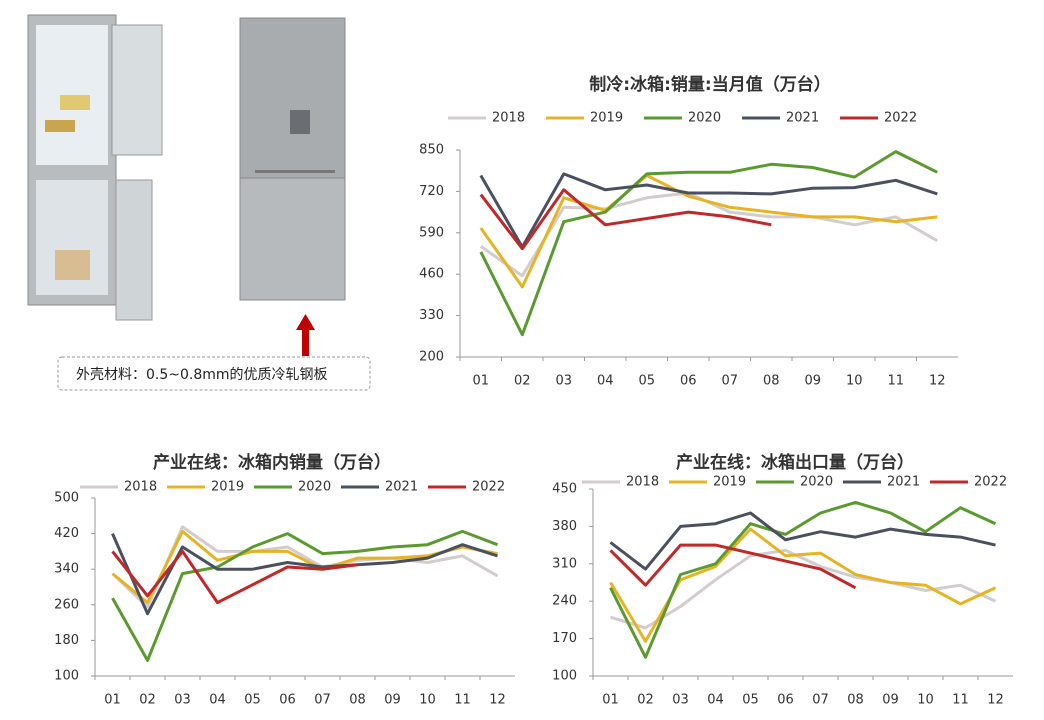 The image size is (1044, 720). I want to click on y-tick-label: 720, so click(431, 191).